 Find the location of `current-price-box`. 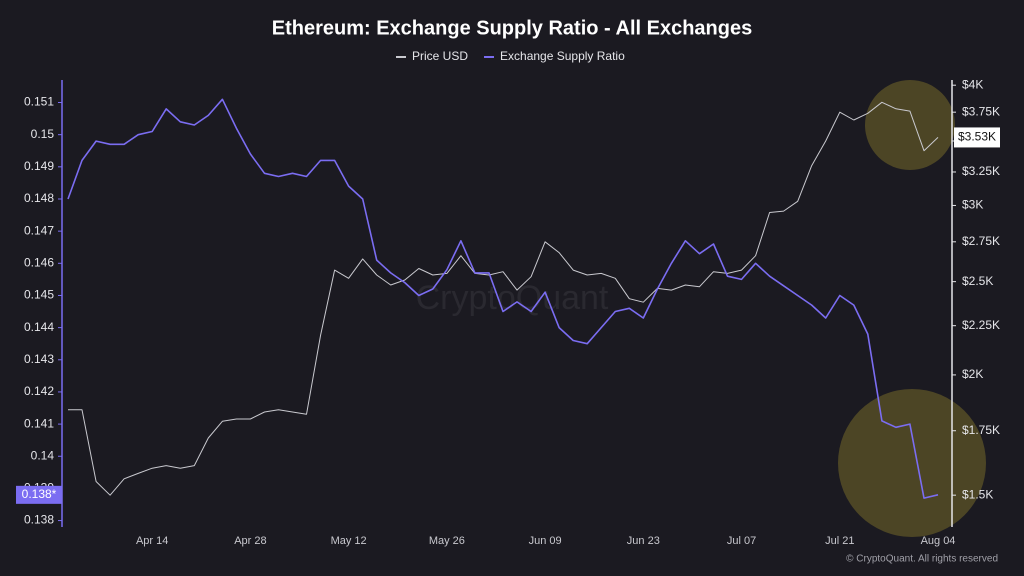

current-price-box is located at coordinates (977, 137).